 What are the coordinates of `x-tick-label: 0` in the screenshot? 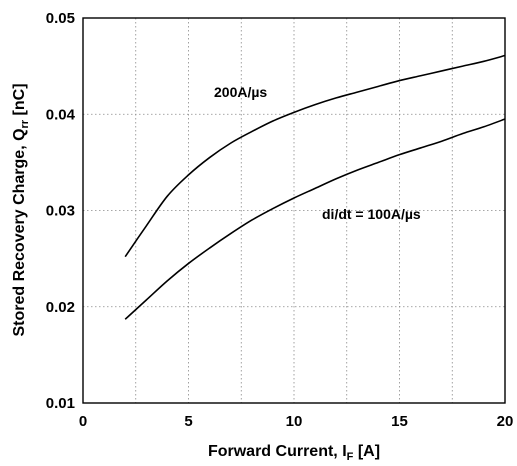 It's located at (83, 421).